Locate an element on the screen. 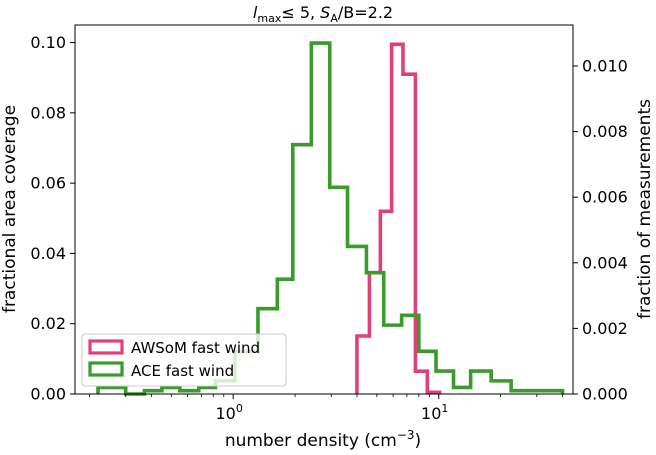 The height and width of the screenshot is (455, 656). title-l-sub: max is located at coordinates (269, 18).